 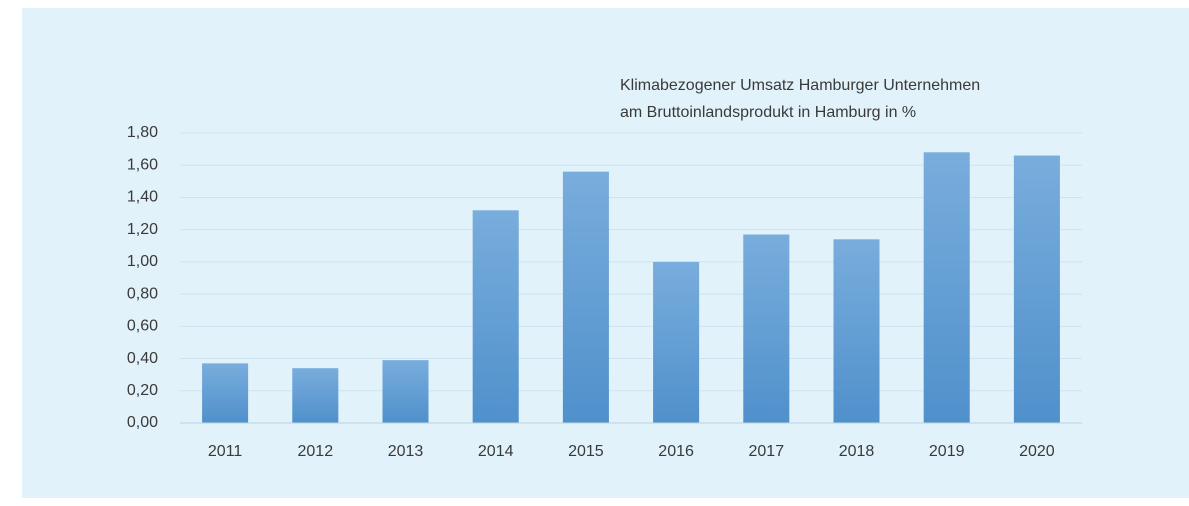 I want to click on y-tick-label: 1,80, so click(x=142, y=132).